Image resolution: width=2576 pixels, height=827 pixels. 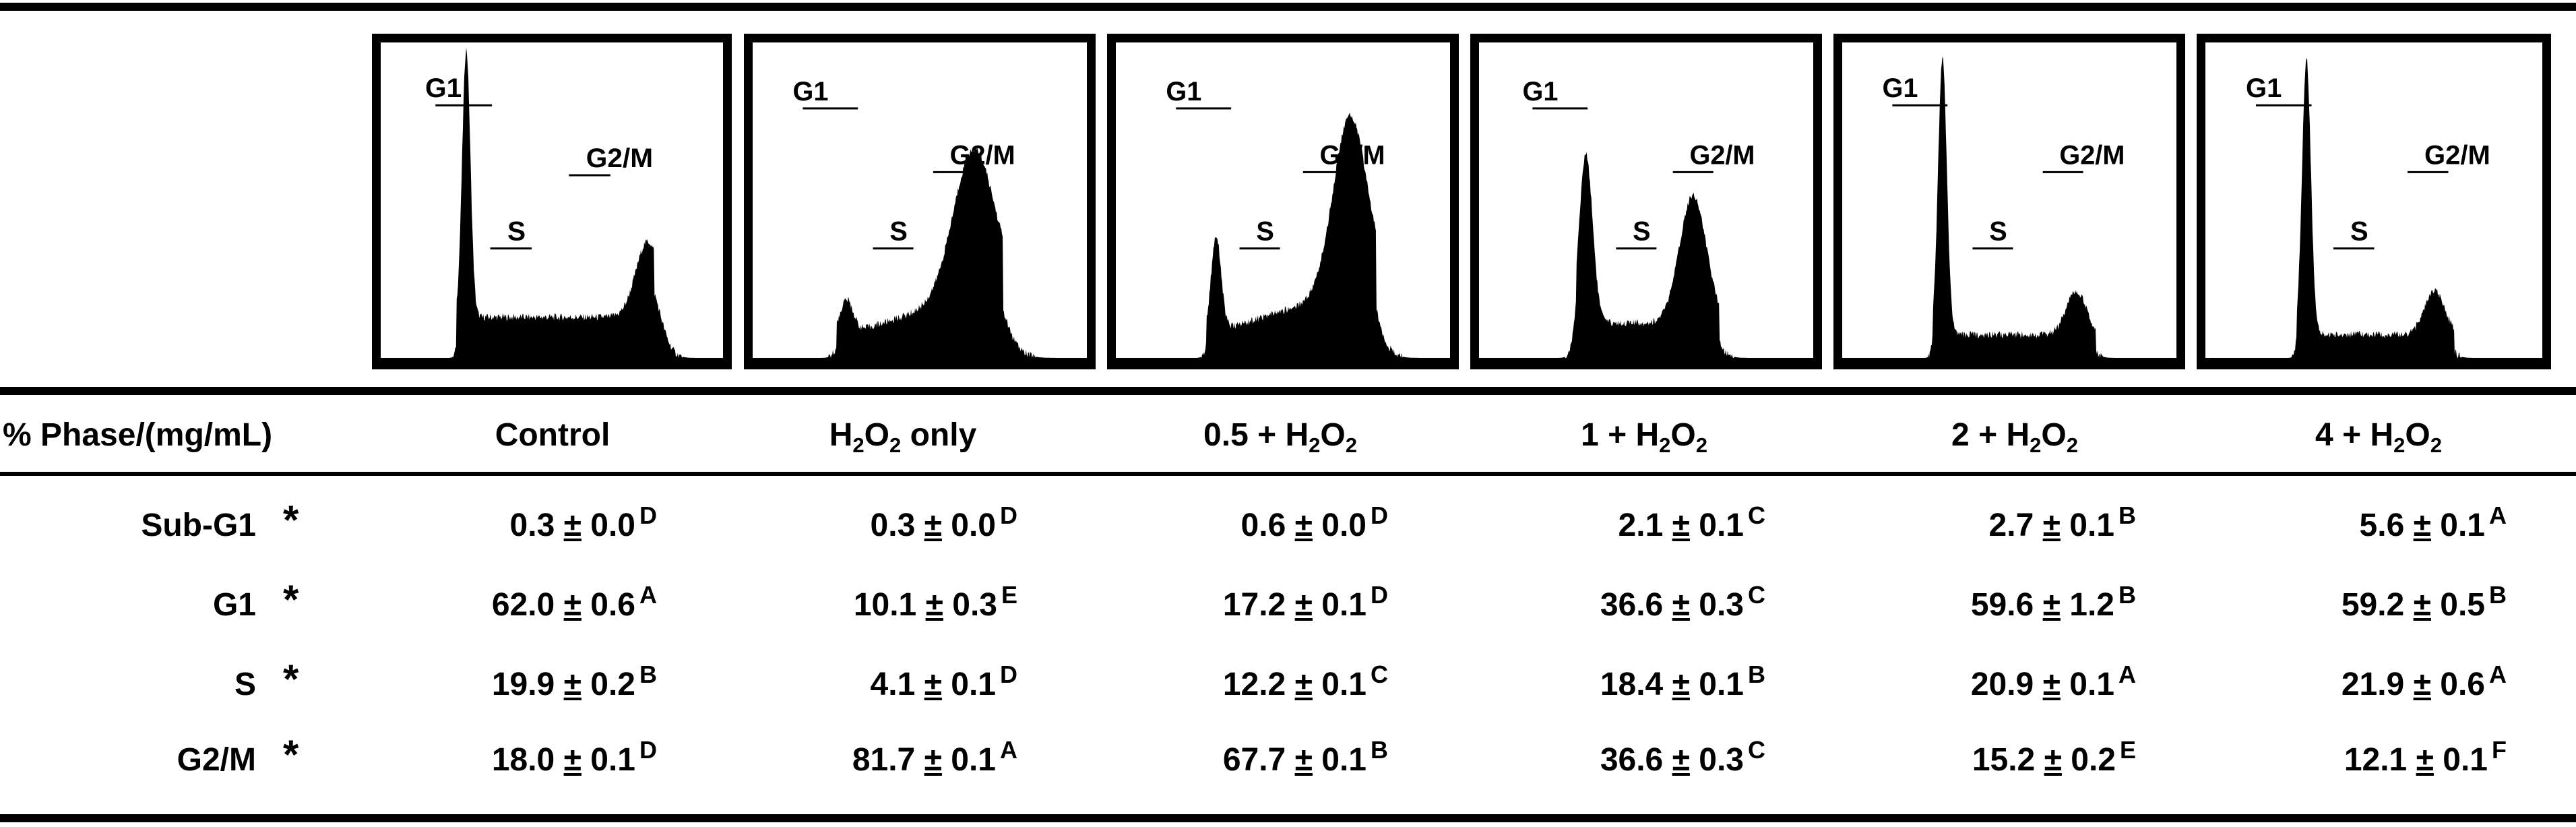 I want to click on table-header-0-5-h2o2: 0.5 + H2O2, so click(x=1280, y=437).